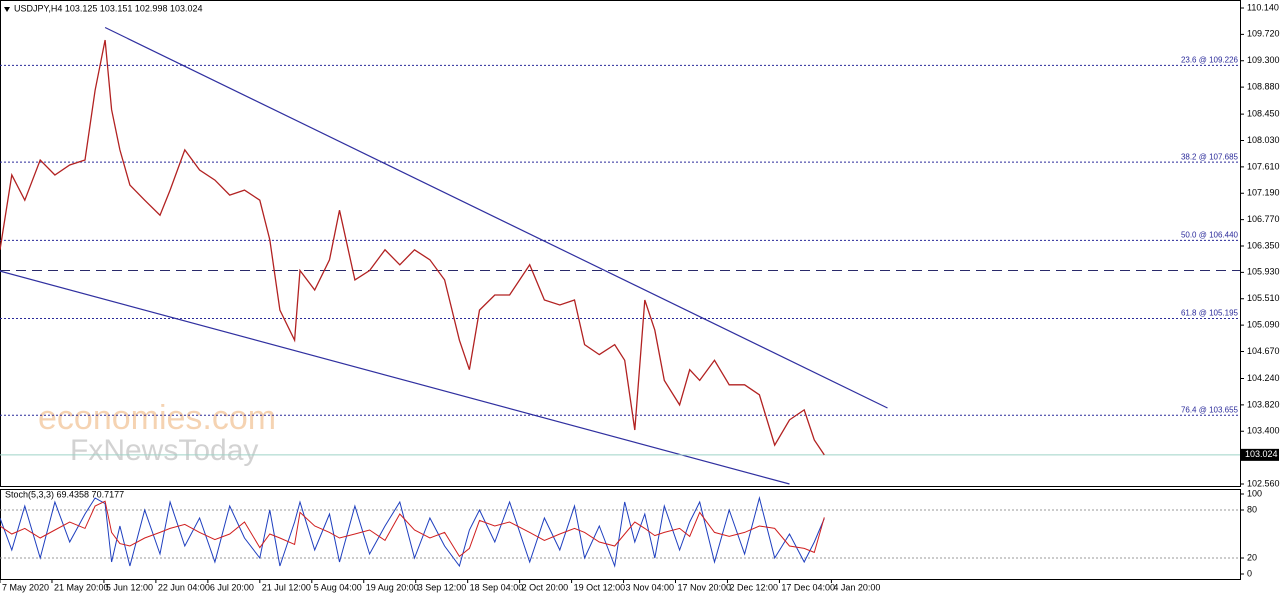  I want to click on x-tick-label: 5 Aug 04:00, so click(338, 587).